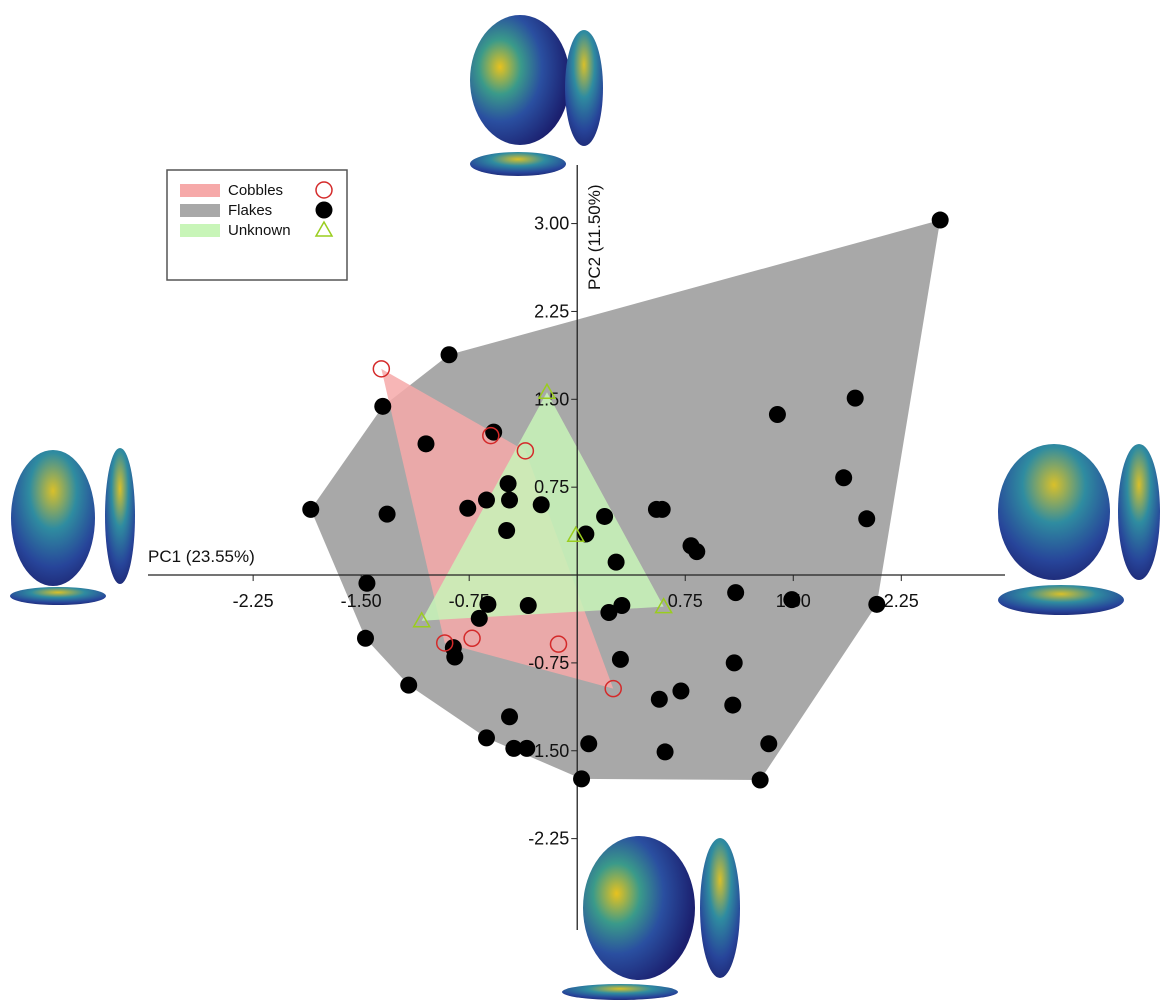 The image size is (1165, 1007). I want to click on x-tick-label: -2.25, so click(253, 601).